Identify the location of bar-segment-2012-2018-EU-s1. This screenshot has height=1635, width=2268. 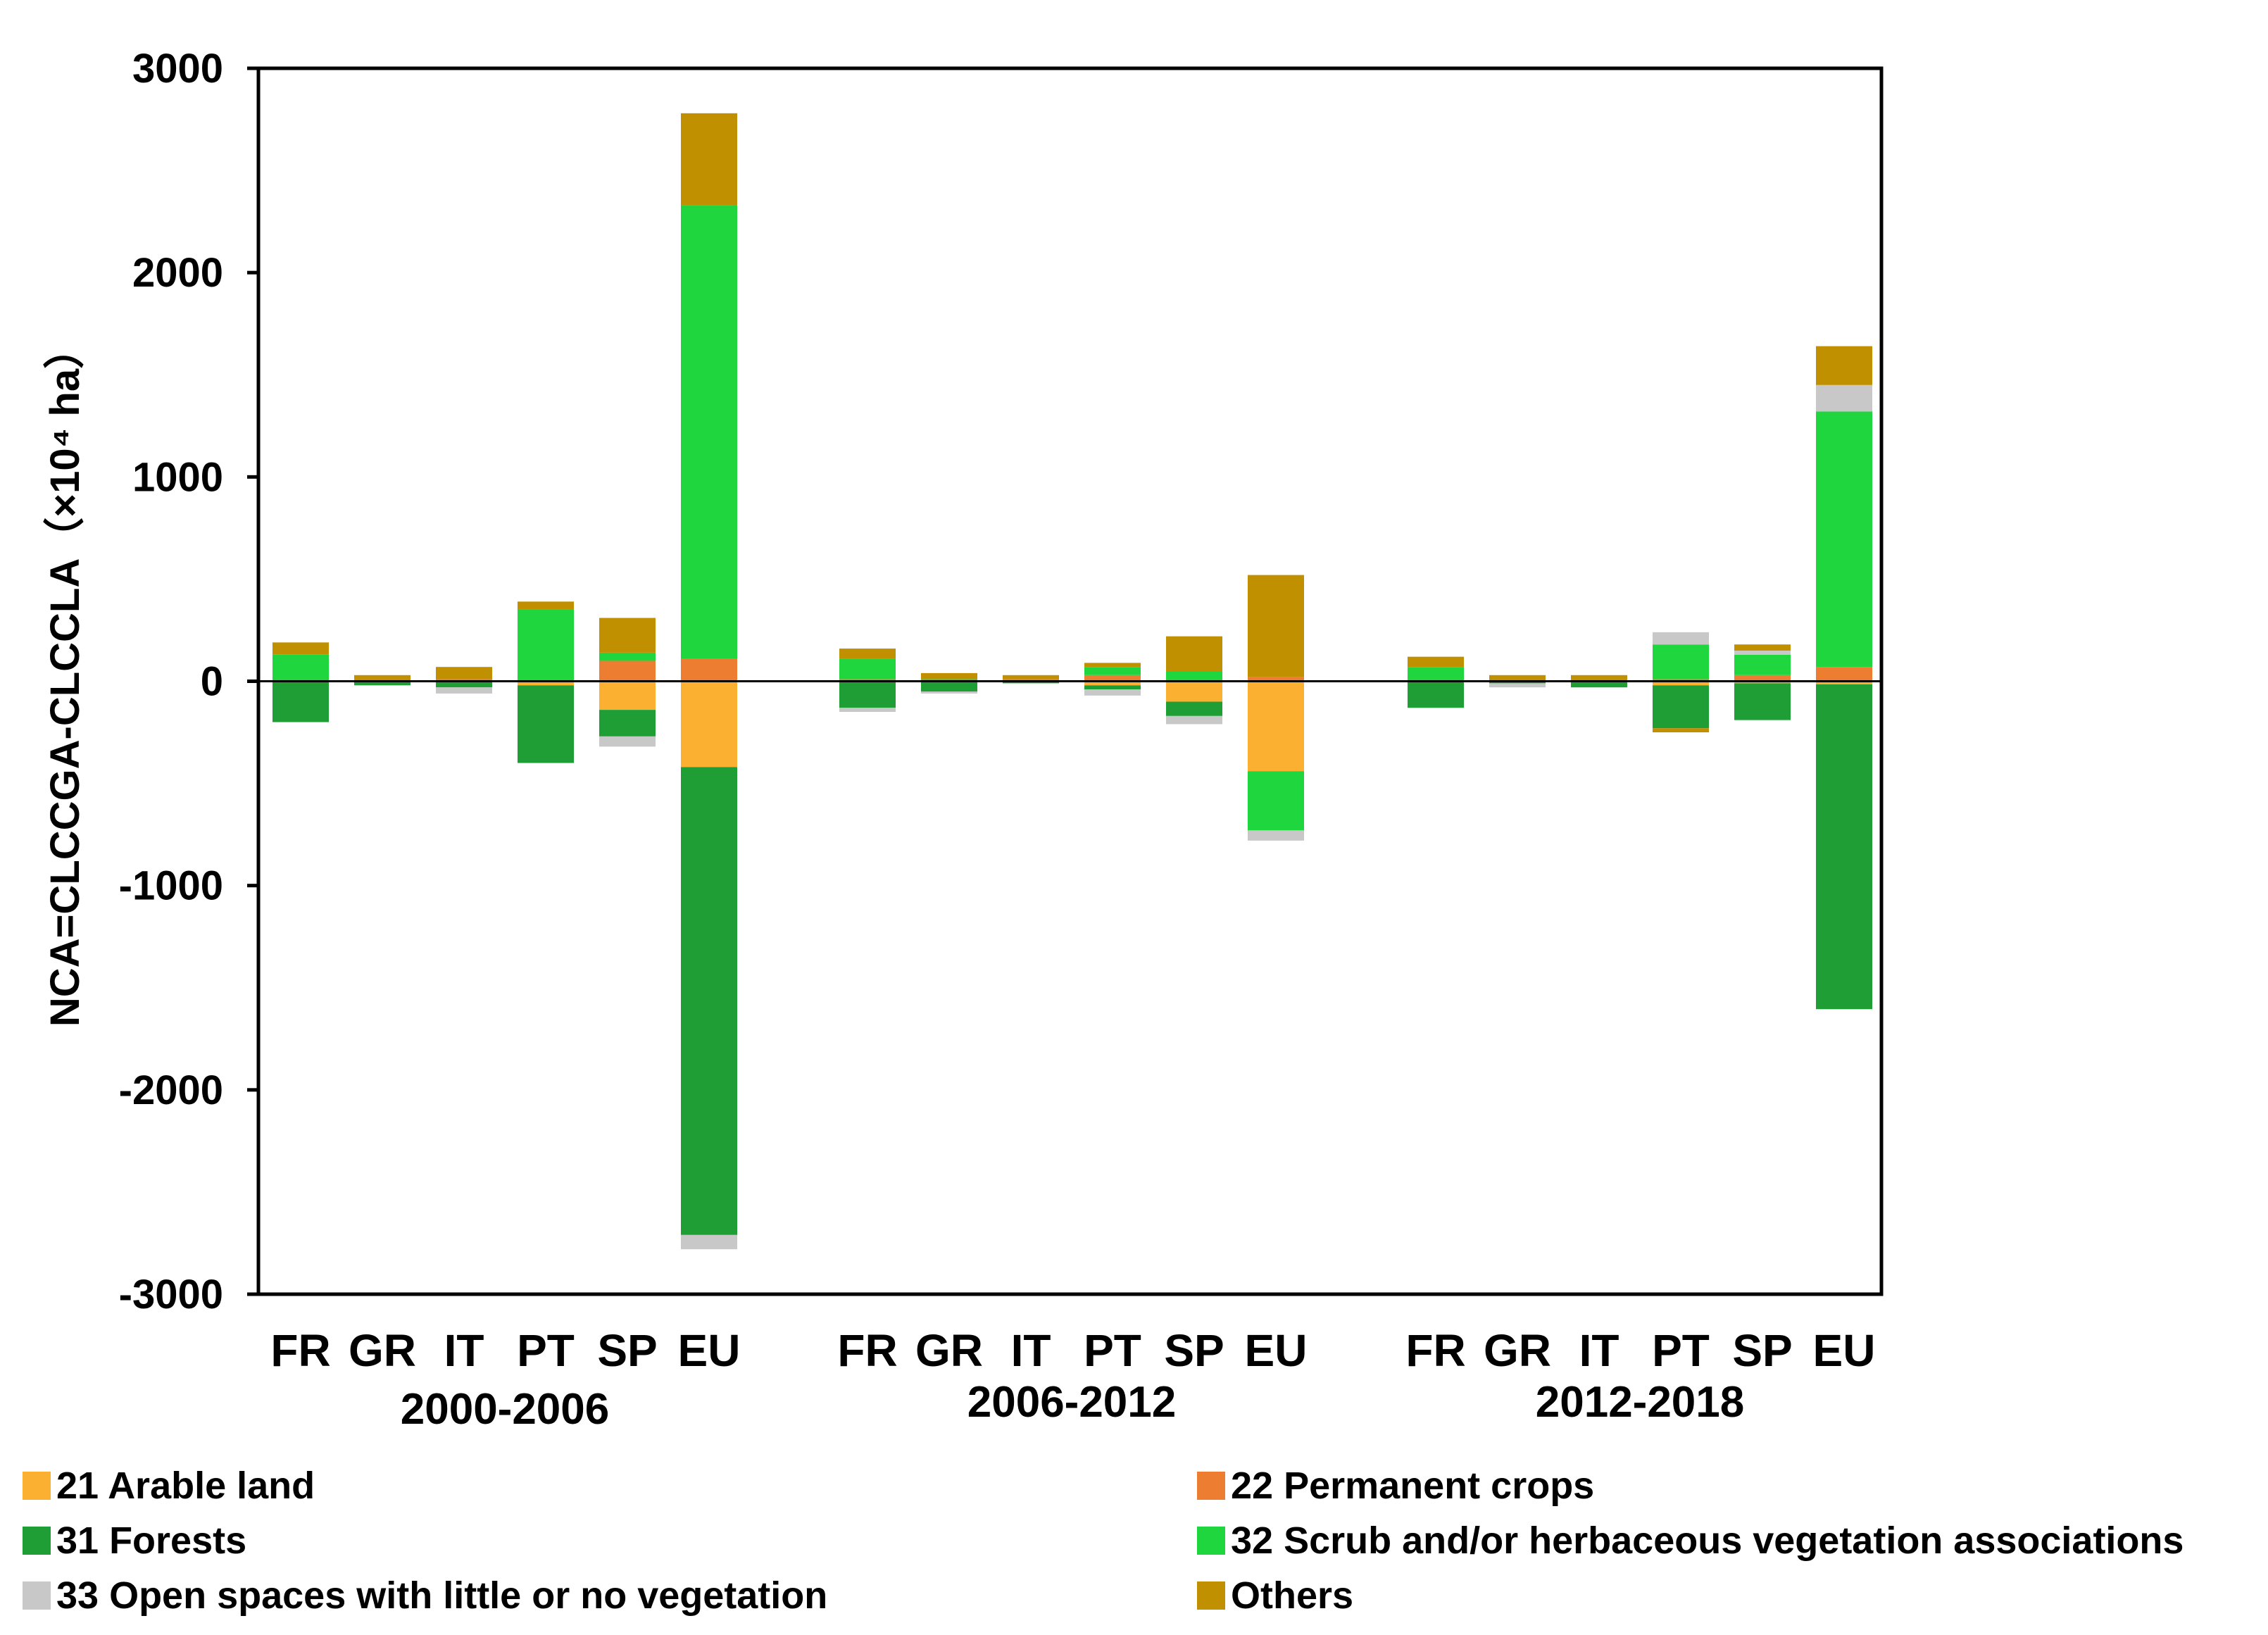
(1844, 674).